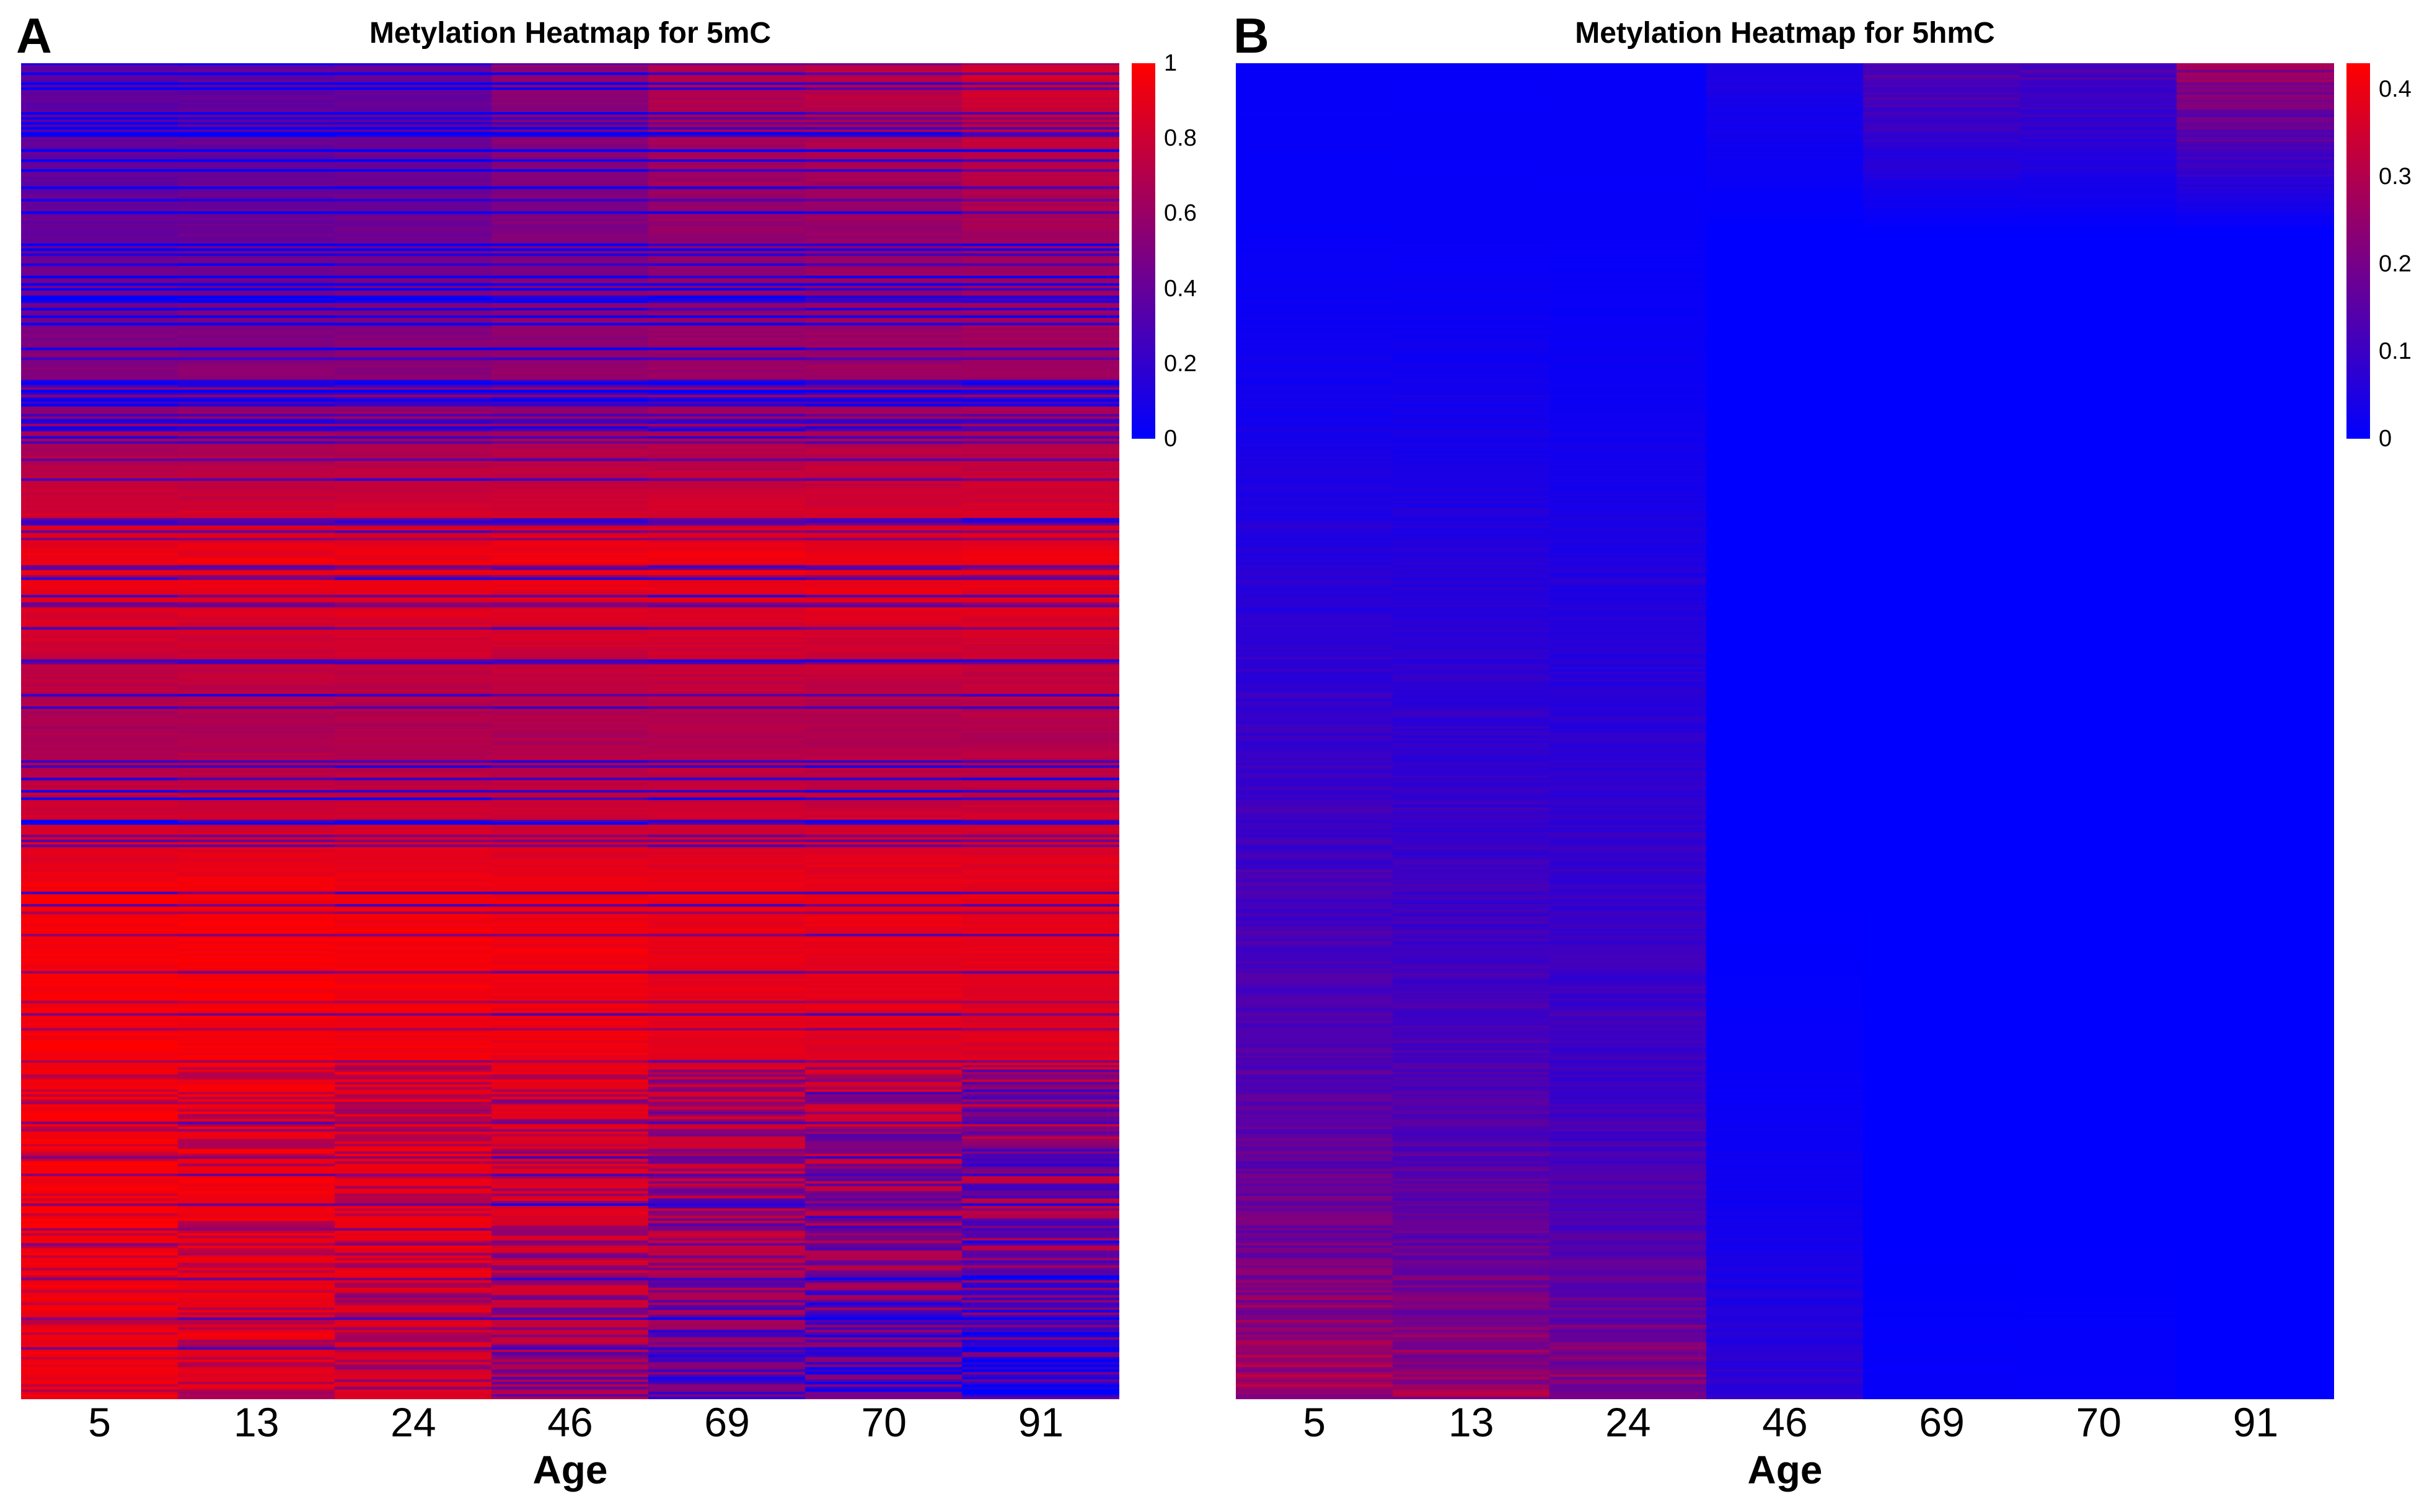  I want to click on panel-b-x-tick-label: 24, so click(1628, 1422).